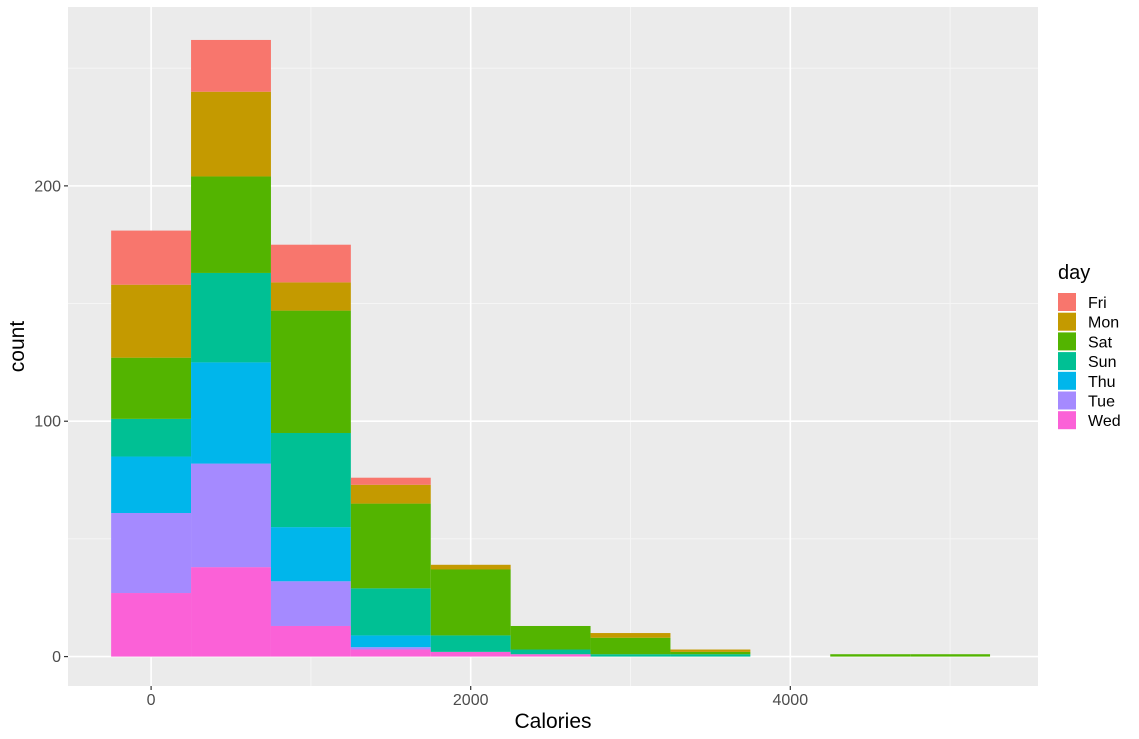  I want to click on x-tick-label: 0, so click(151, 700).